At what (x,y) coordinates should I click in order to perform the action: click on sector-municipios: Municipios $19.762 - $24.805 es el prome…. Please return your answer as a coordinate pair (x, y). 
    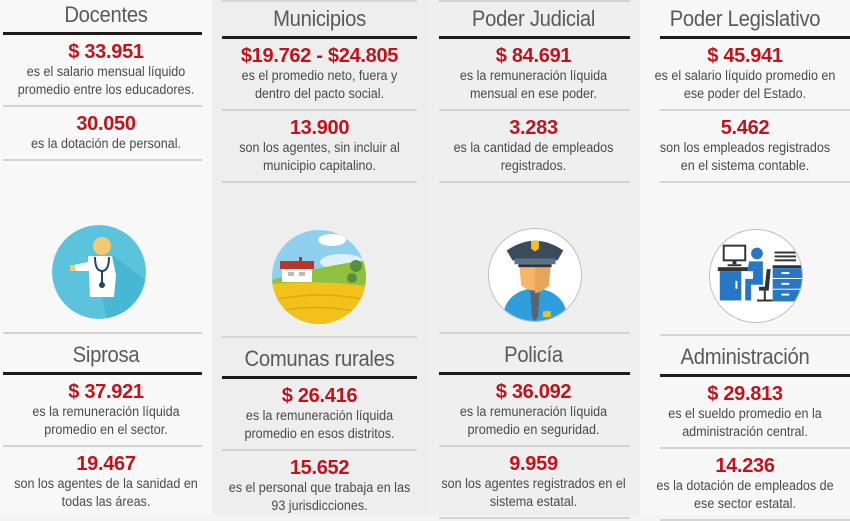
    Looking at the image, I should click on (319, 94).